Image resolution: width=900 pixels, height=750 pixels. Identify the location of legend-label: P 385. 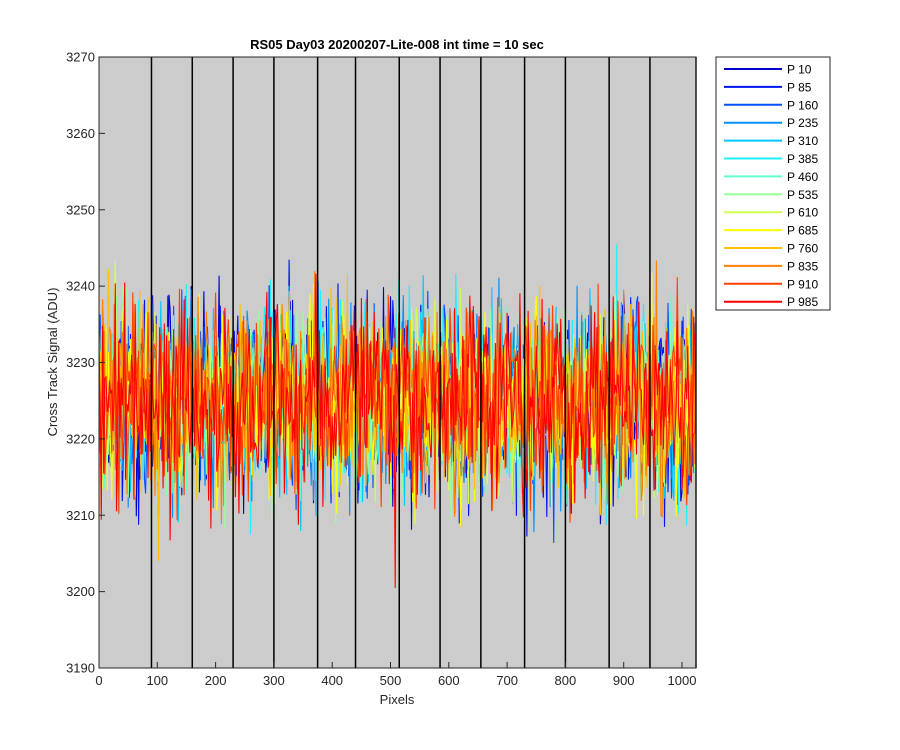
(802, 159).